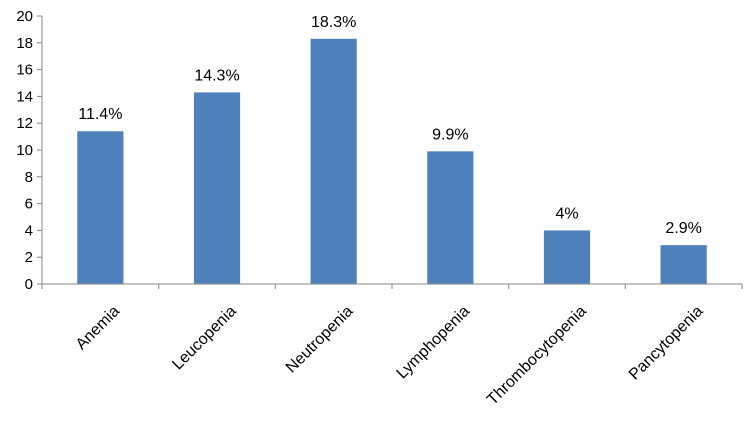  Describe the element at coordinates (204, 338) in the screenshot. I see `category-label-leucopenia: Leucopenia` at that location.